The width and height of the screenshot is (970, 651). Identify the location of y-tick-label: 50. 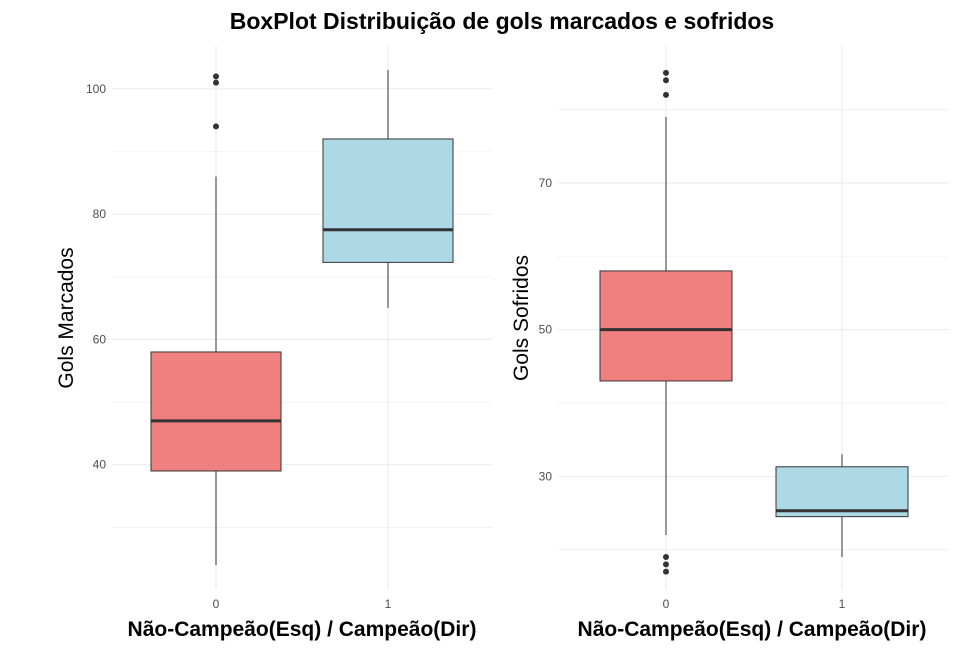
(546, 330).